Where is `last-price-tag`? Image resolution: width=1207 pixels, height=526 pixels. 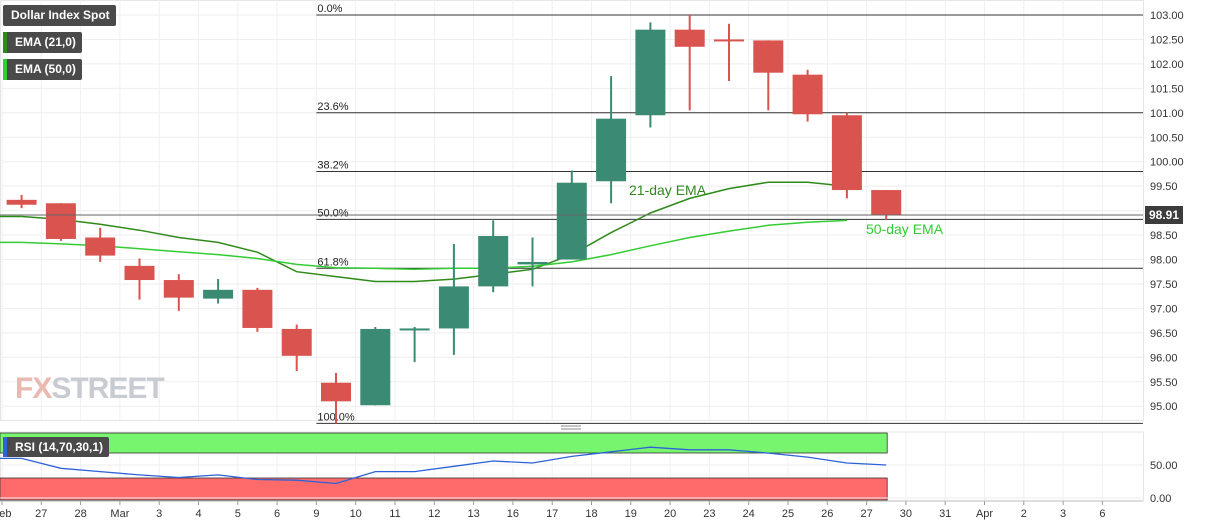
last-price-tag is located at coordinates (1164, 215).